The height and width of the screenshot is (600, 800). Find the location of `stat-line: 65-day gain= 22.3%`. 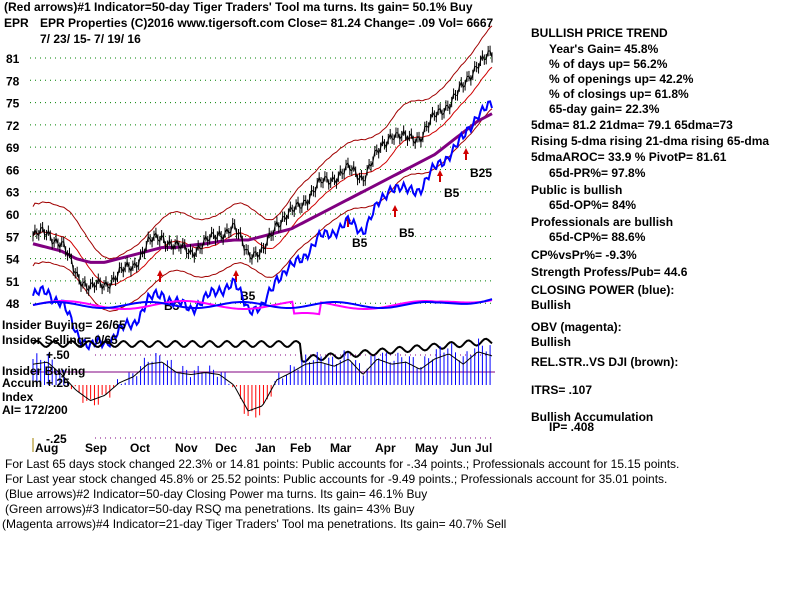

stat-line: 65-day gain= 22.3% is located at coordinates (604, 109).